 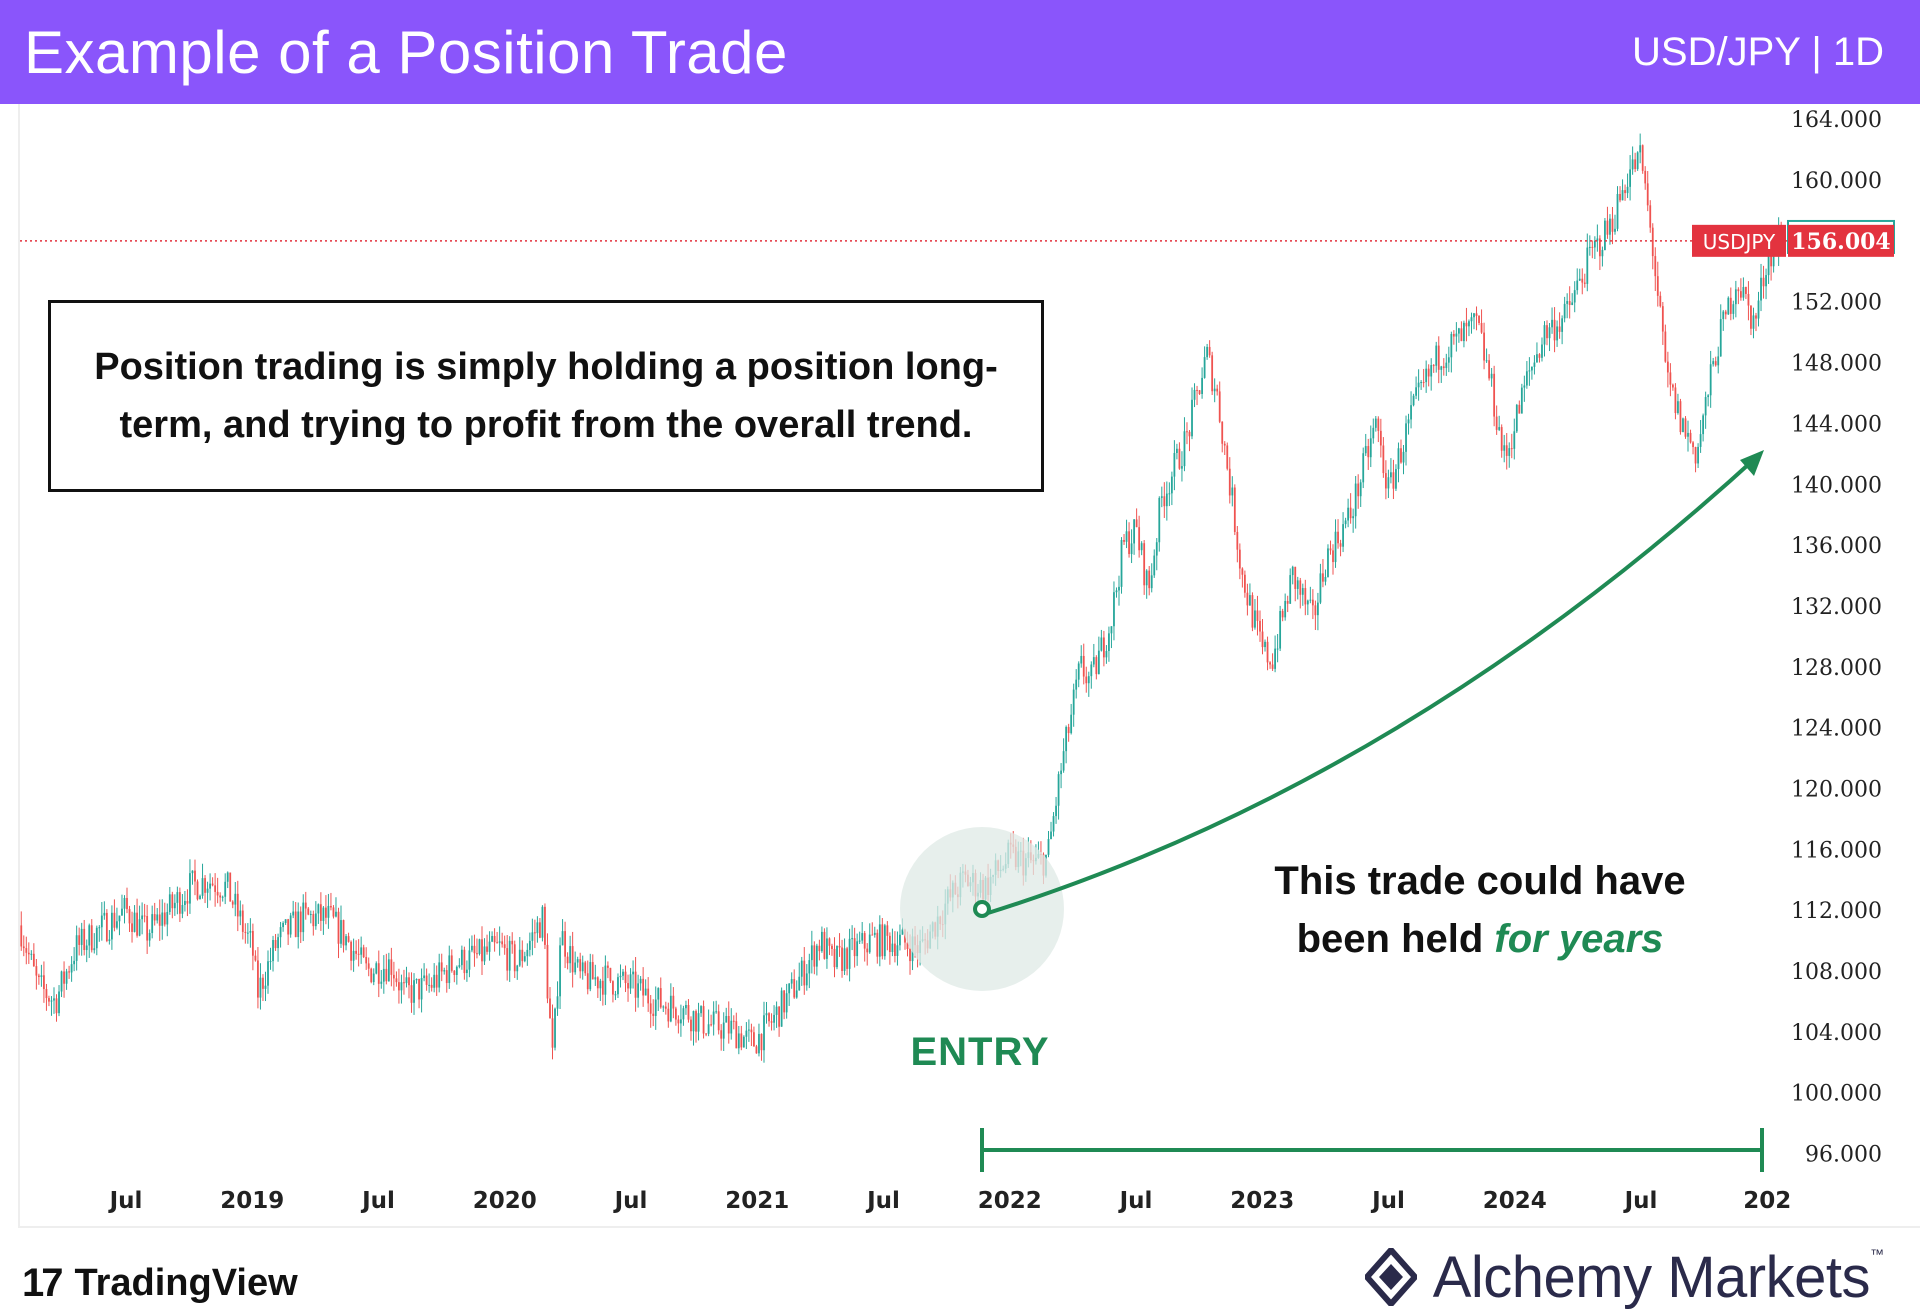 What do you see at coordinates (1836, 181) in the screenshot?
I see `y-tick-label: 160.000` at bounding box center [1836, 181].